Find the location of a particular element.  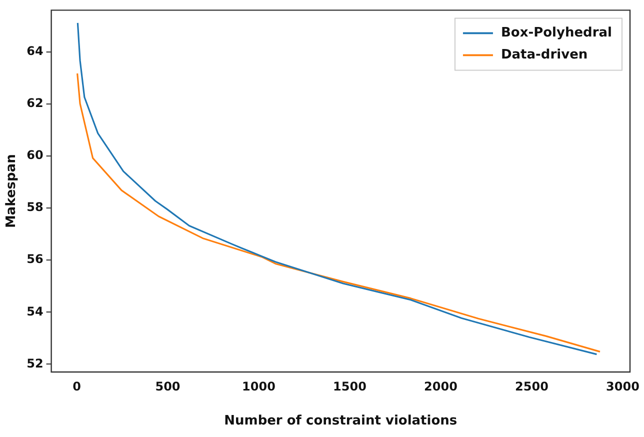

y-tick-label: 56 is located at coordinates (35, 259).